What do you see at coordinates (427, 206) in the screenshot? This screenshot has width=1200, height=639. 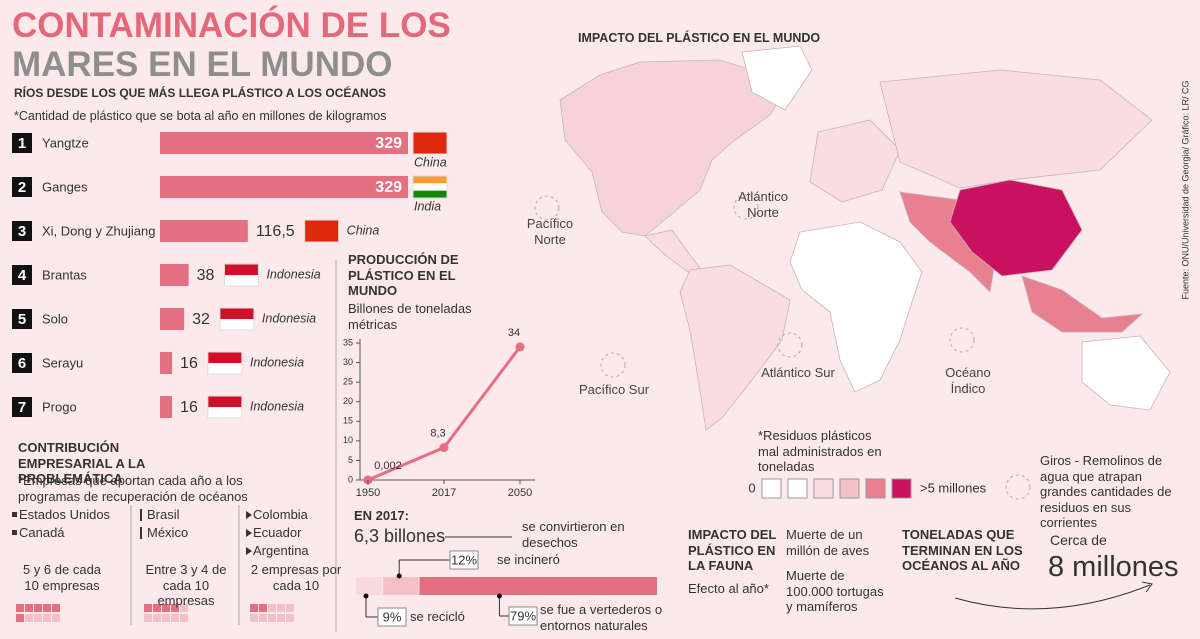 I see `country: India` at bounding box center [427, 206].